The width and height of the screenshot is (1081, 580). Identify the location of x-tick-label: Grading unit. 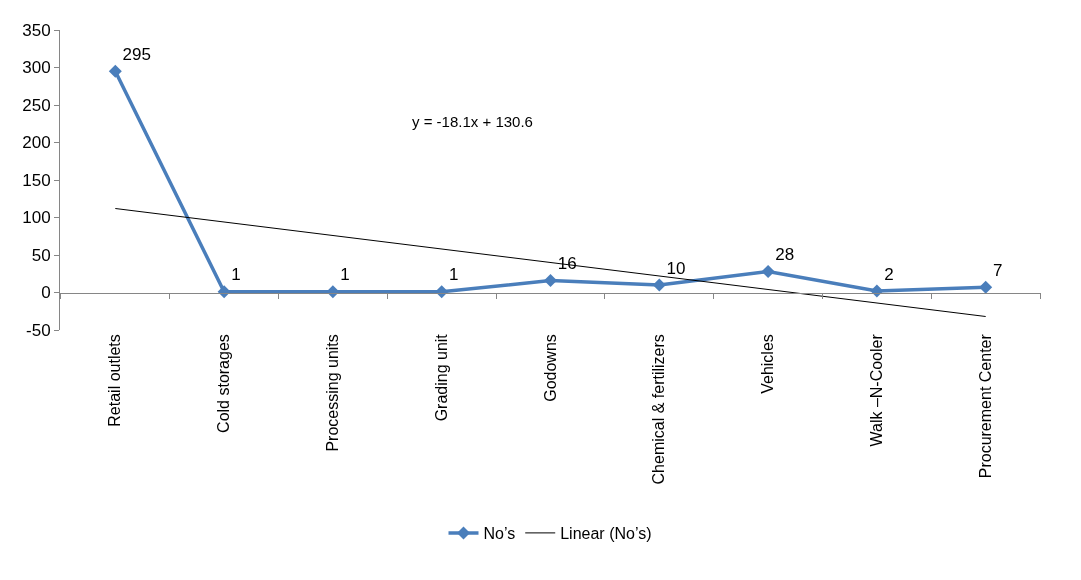
(441, 377).